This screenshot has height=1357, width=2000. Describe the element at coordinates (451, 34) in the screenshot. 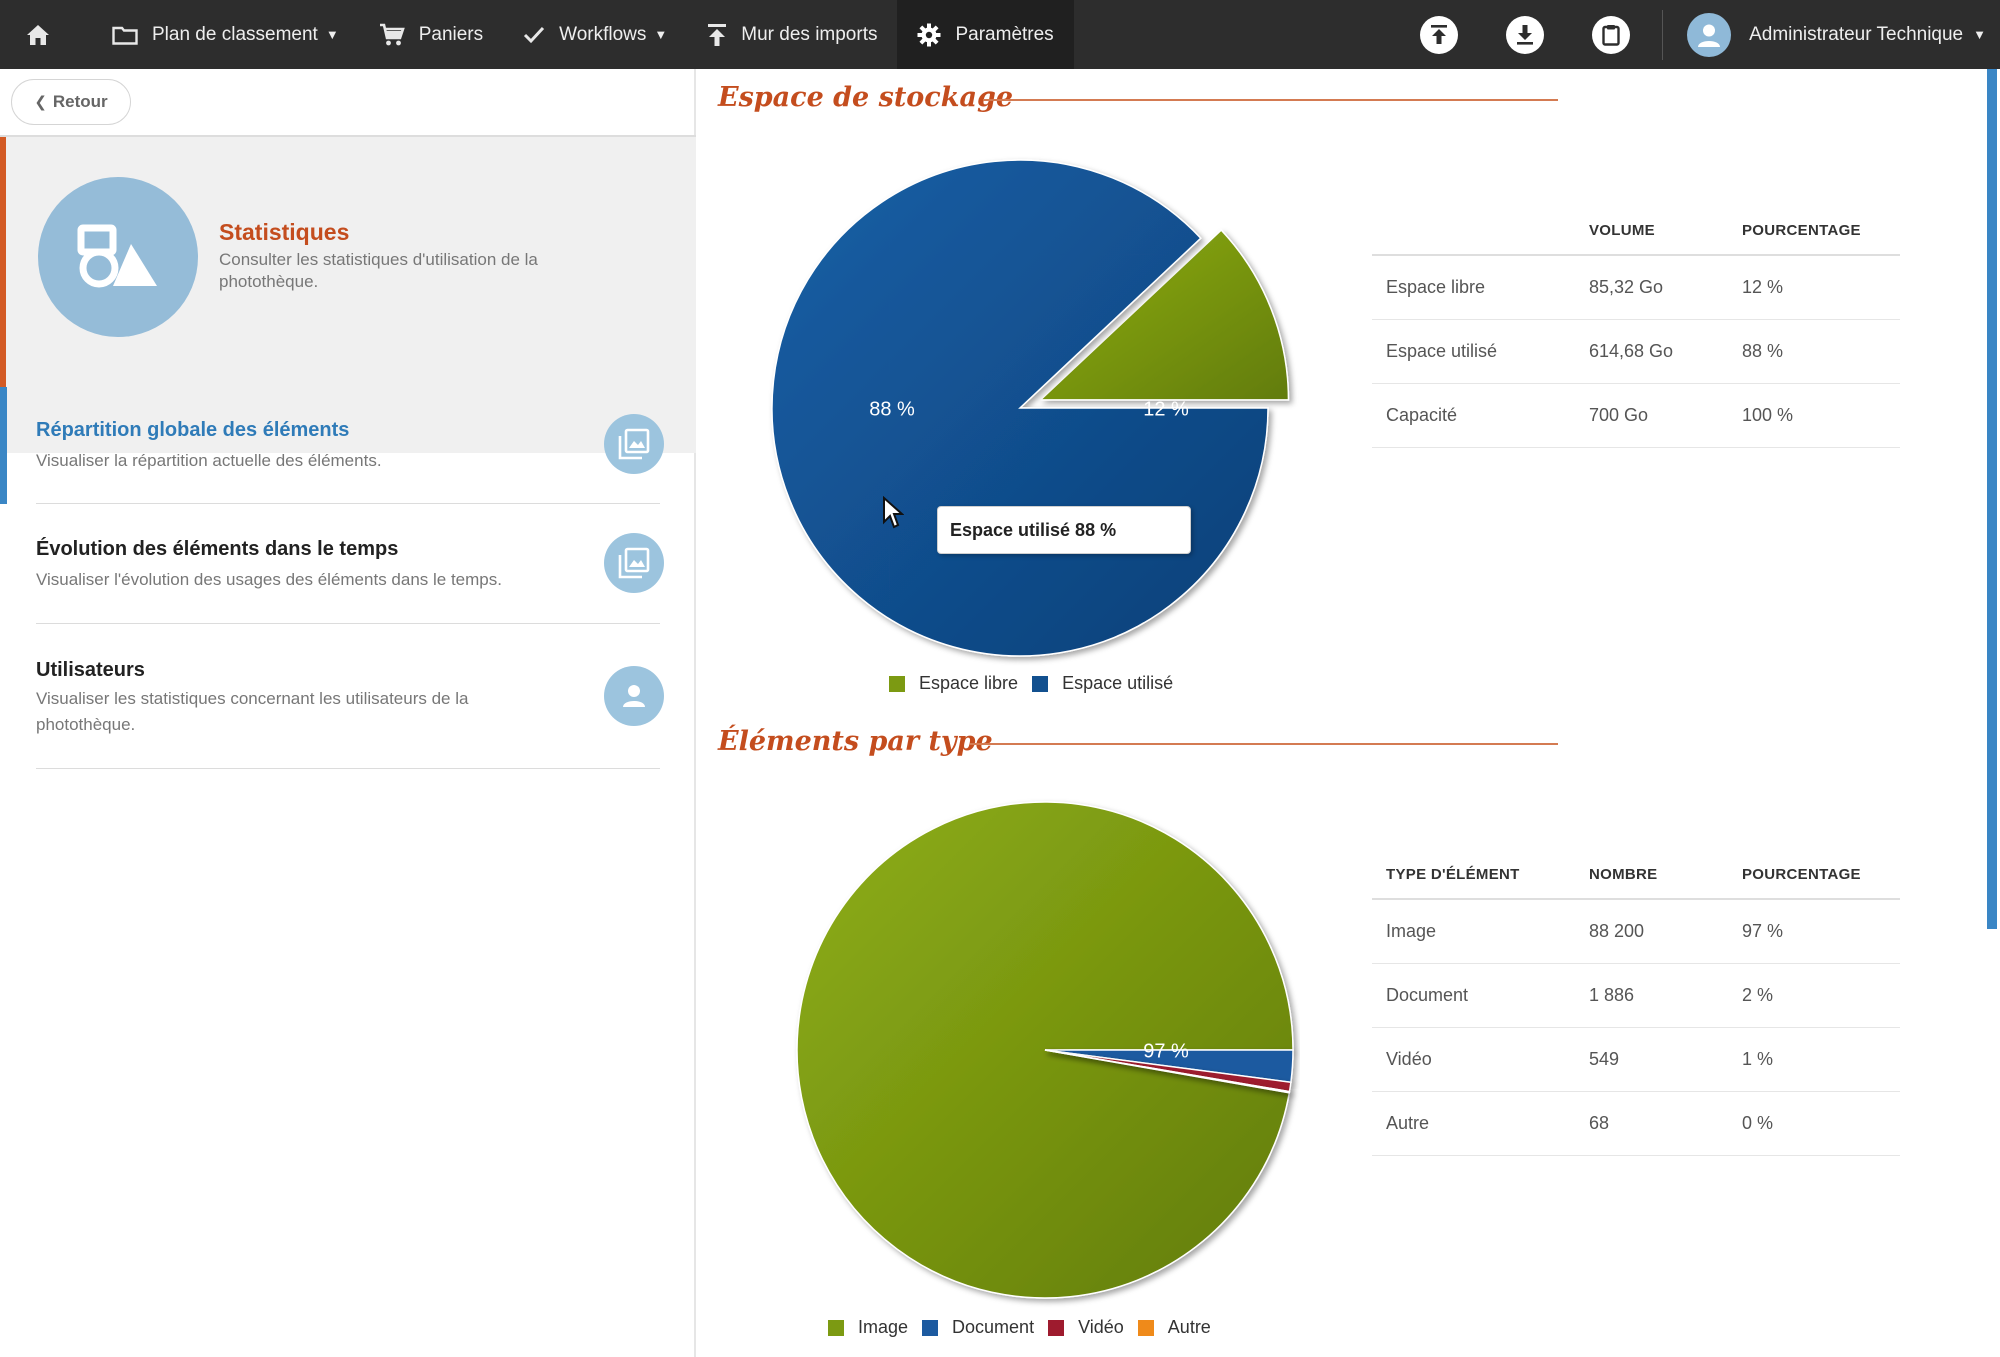

I see `nav-label: Paniers` at that location.